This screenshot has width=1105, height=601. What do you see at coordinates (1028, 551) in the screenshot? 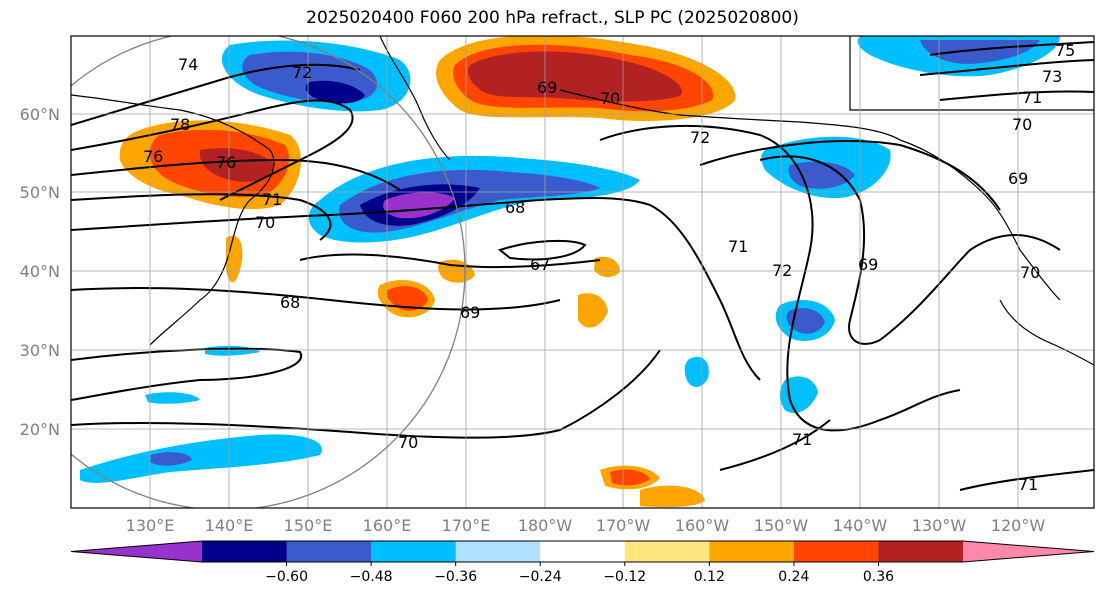
I see `colorbar-extend-high` at bounding box center [1028, 551].